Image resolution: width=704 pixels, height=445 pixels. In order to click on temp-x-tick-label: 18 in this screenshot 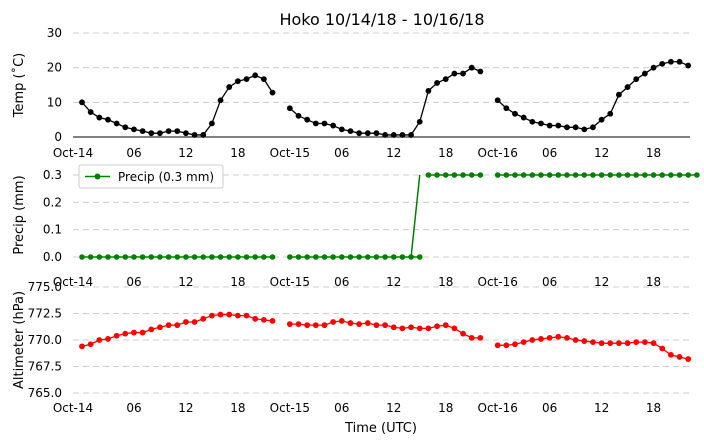, I will do `click(445, 153)`.